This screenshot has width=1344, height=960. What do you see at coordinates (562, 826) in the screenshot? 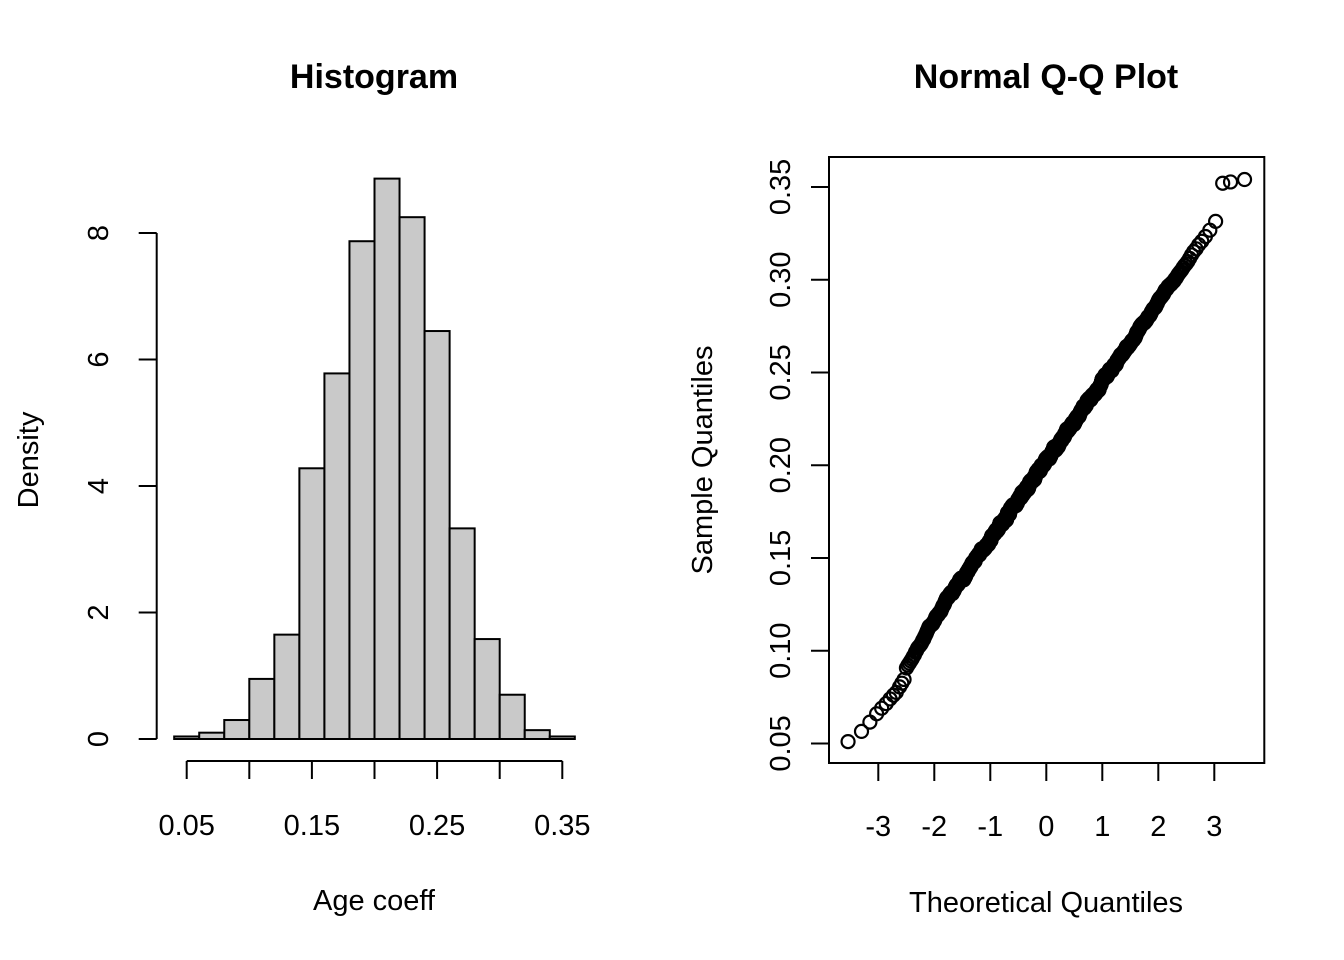
I see `hist-x-tick-label: 0.35` at bounding box center [562, 826].